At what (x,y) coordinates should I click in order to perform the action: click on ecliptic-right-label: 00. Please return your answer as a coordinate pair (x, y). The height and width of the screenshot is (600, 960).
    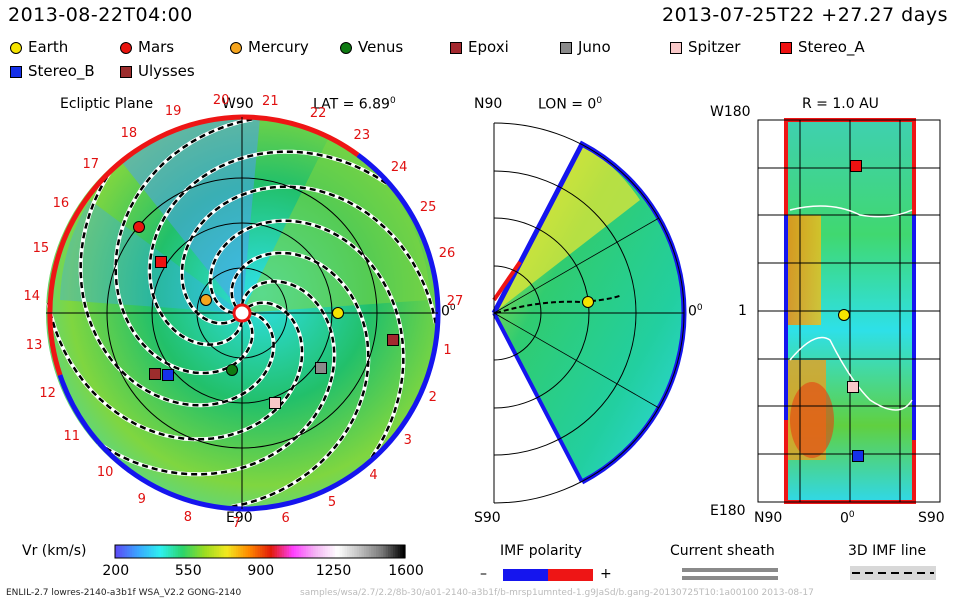
    Looking at the image, I should click on (448, 311).